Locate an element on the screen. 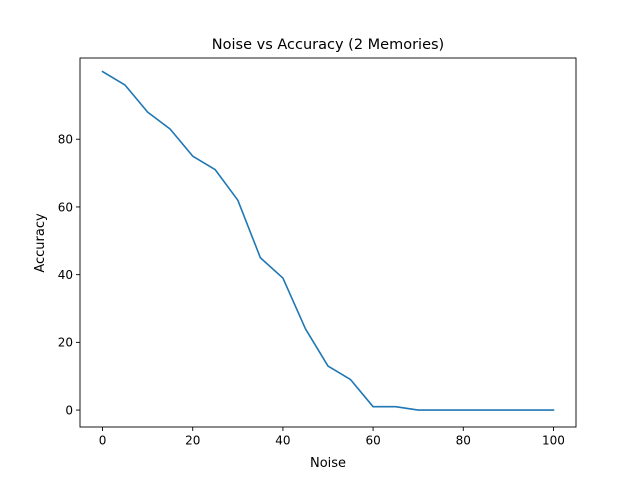 The width and height of the screenshot is (640, 484). y-tick-label-0: 0 is located at coordinates (69, 410).